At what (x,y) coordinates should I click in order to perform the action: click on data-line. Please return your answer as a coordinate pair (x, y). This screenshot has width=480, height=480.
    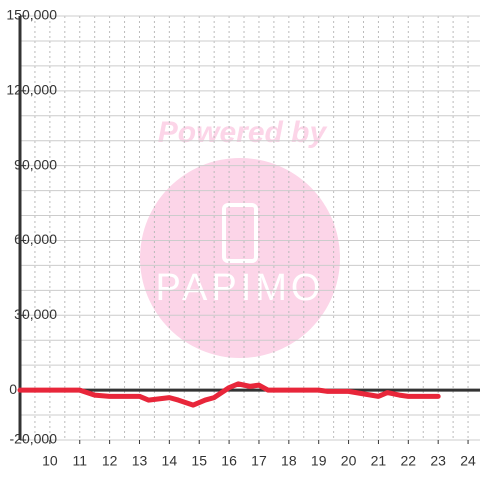
    Looking at the image, I should click on (229, 394).